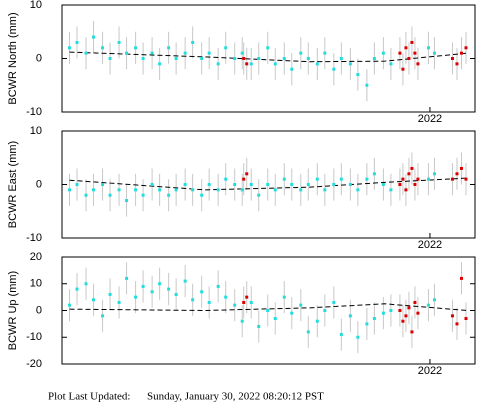  What do you see at coordinates (36, 257) in the screenshot?
I see `y-tick-label: 20` at bounding box center [36, 257].